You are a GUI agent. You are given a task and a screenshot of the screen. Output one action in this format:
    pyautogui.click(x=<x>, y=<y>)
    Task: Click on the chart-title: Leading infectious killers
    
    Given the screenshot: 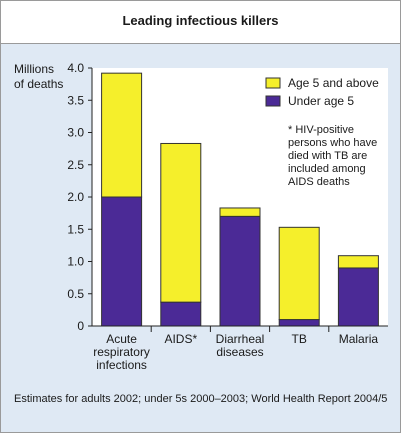 What is the action you would take?
    pyautogui.click(x=200, y=20)
    